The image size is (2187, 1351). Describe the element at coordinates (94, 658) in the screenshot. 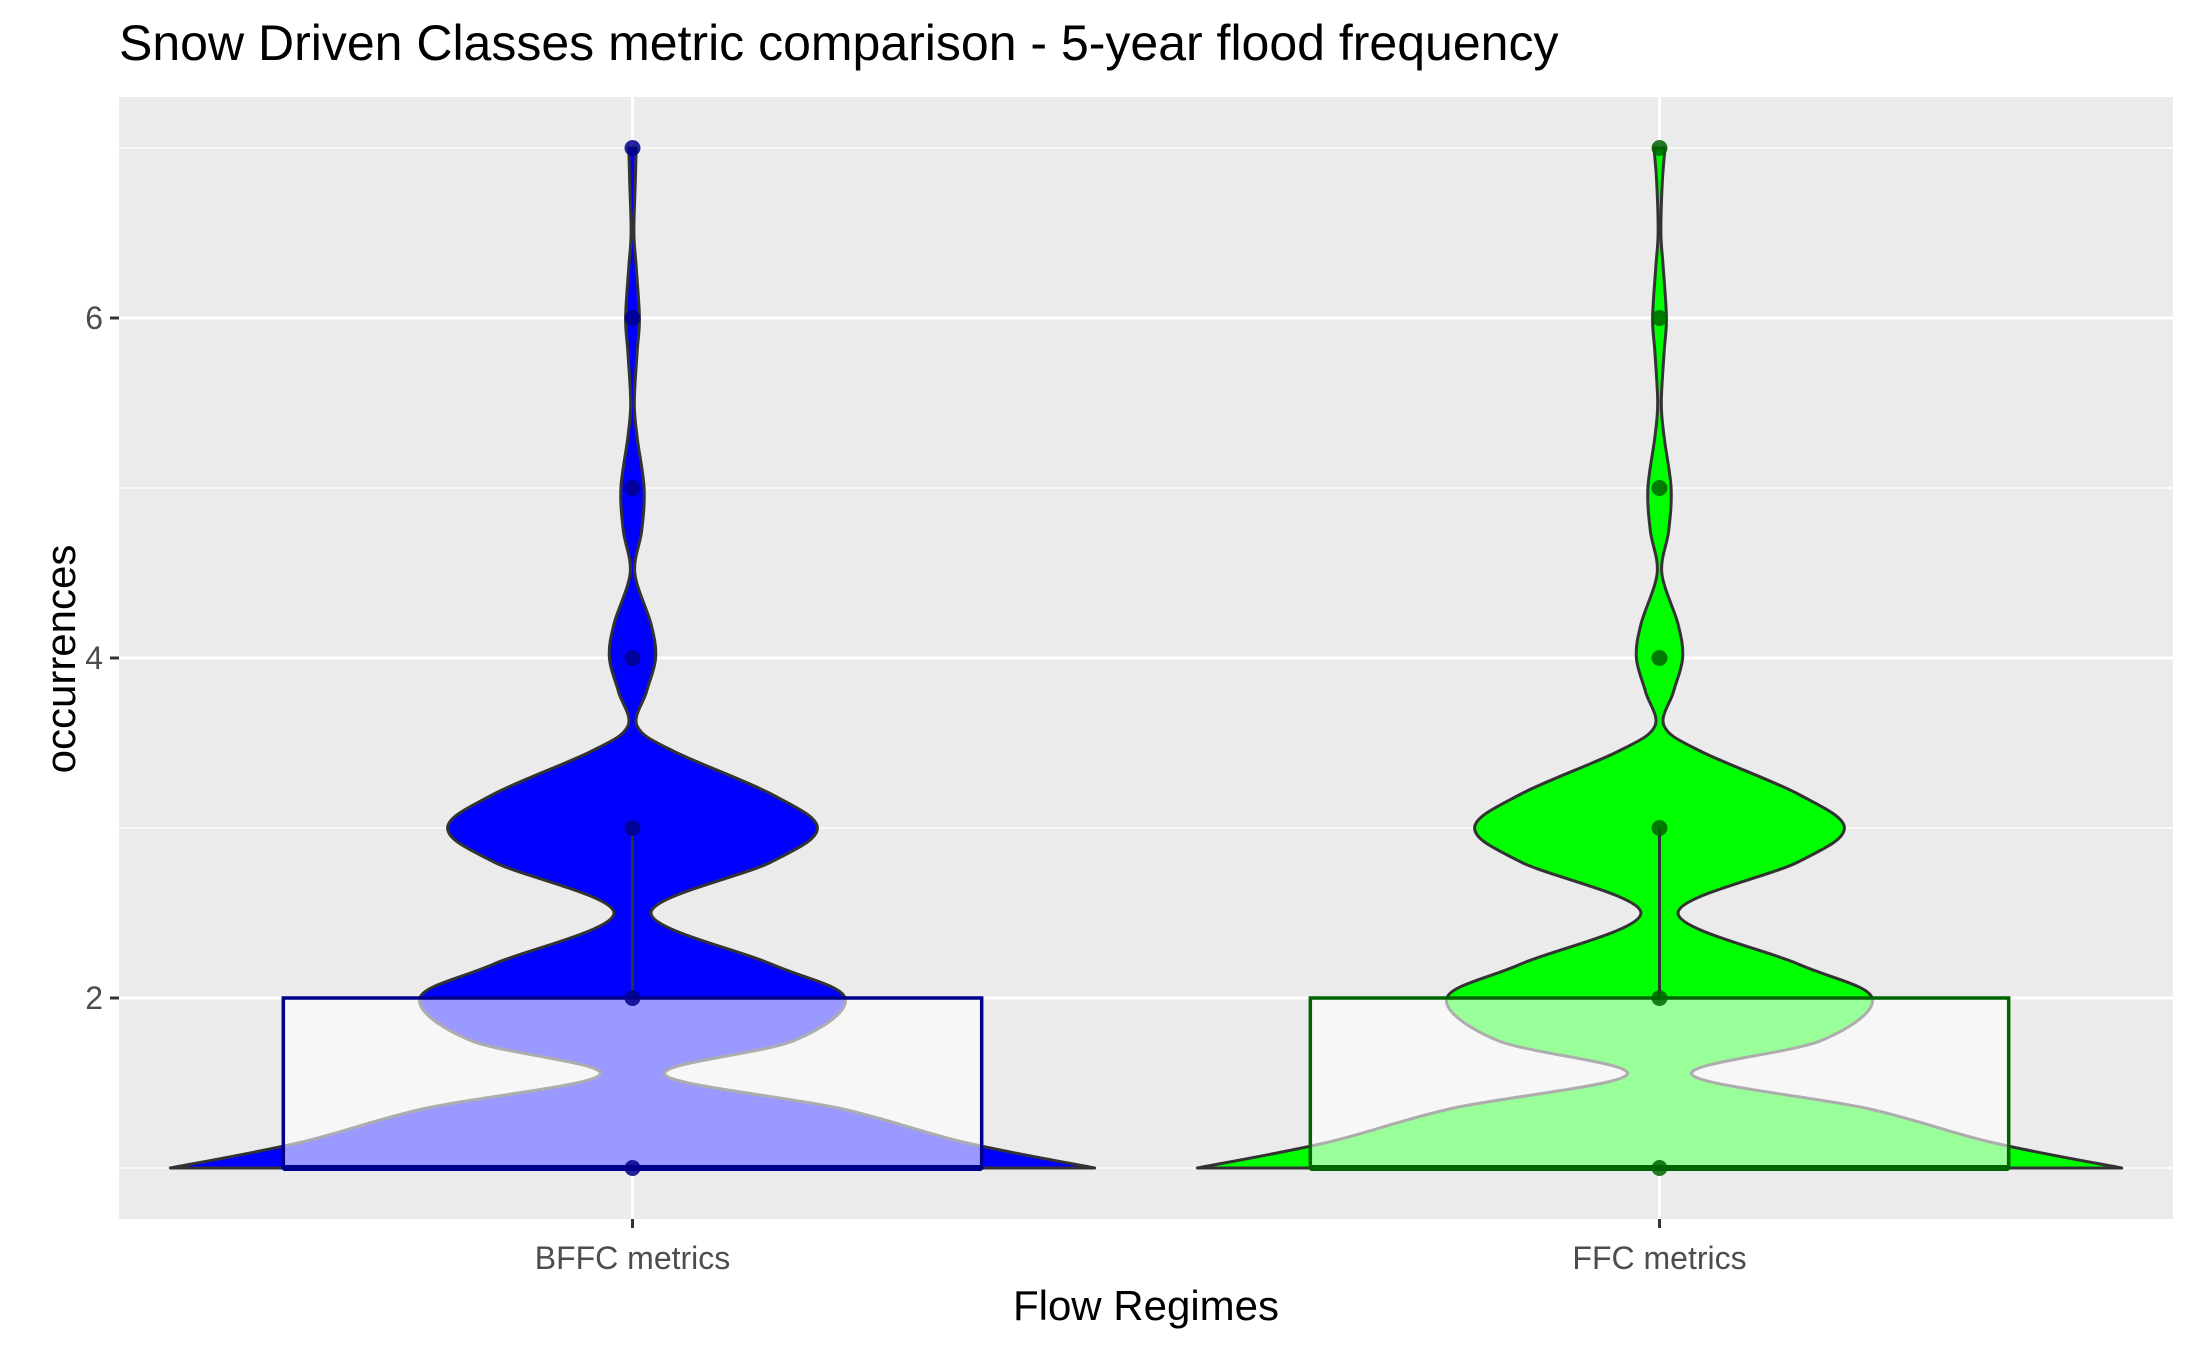

I see `y-tick-label: 4` at that location.